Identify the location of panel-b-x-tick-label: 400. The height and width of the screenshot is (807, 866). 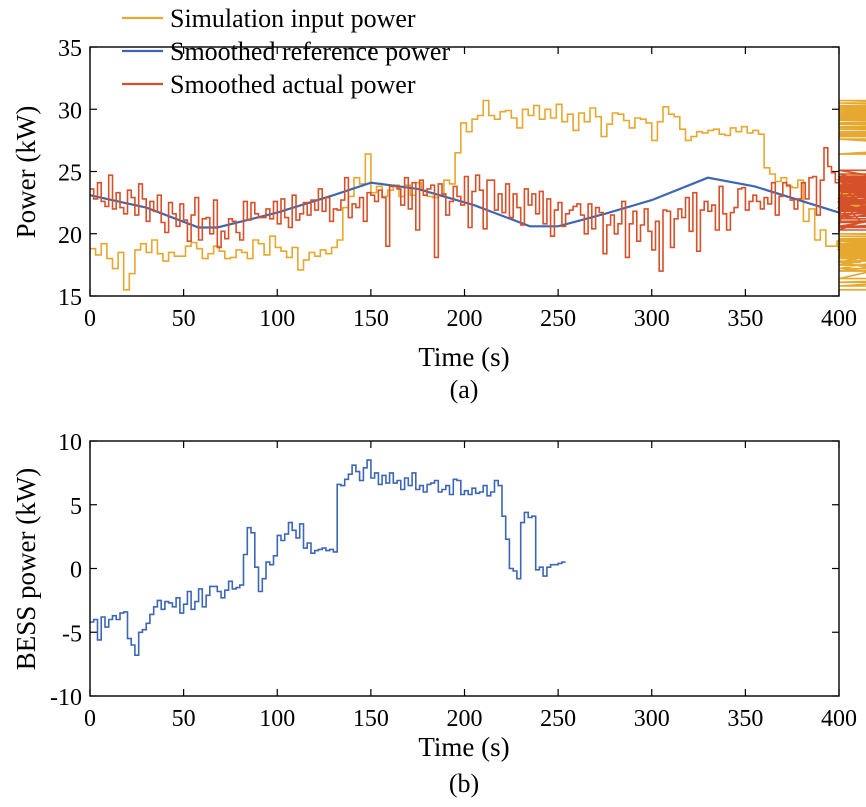
(839, 719).